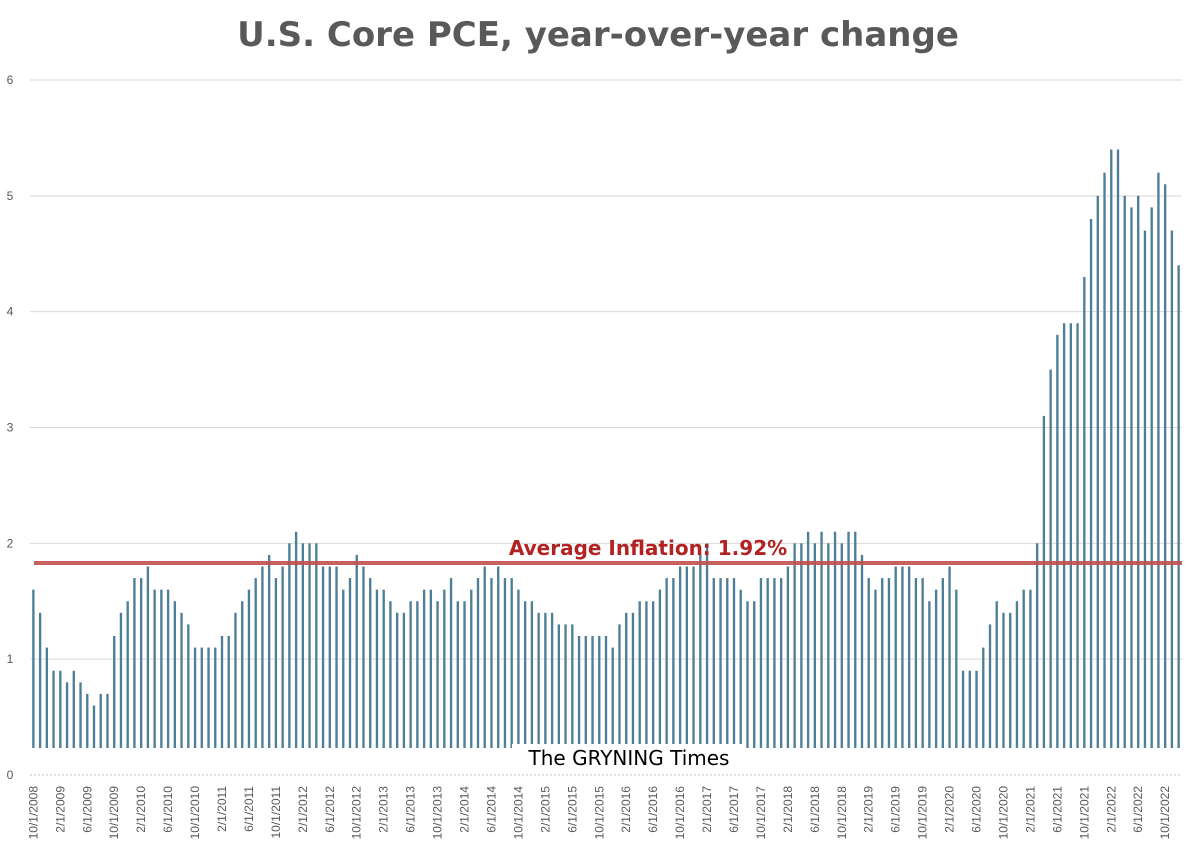 The image size is (1192, 860). I want to click on x-tick-label: 6/1/2015, so click(572, 809).